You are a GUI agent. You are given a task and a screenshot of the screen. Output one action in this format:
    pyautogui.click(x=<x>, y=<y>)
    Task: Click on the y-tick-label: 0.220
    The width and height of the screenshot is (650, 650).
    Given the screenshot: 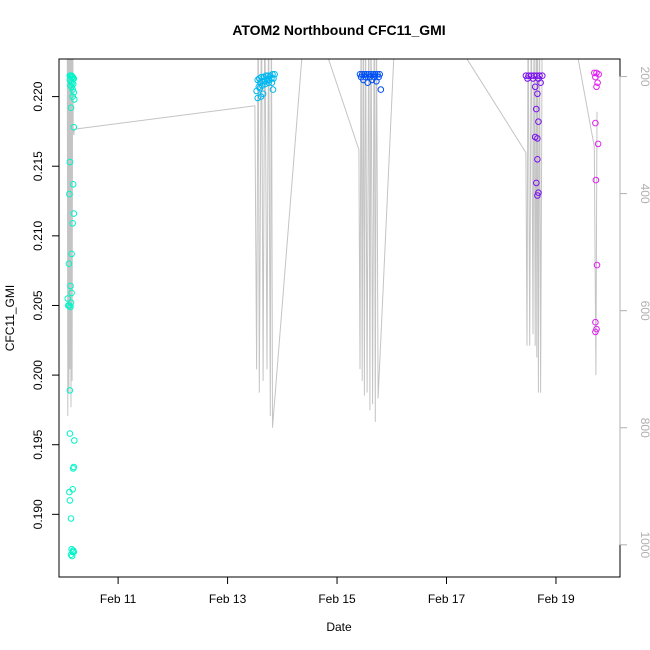 What is the action you would take?
    pyautogui.click(x=38, y=96)
    